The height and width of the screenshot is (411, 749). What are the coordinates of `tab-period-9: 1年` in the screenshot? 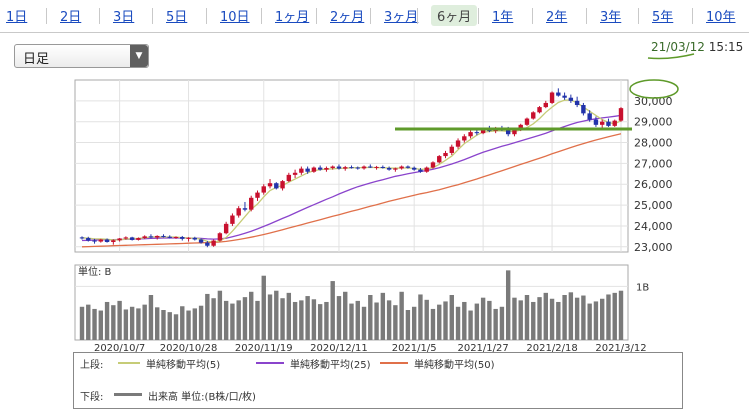 It's located at (503, 17).